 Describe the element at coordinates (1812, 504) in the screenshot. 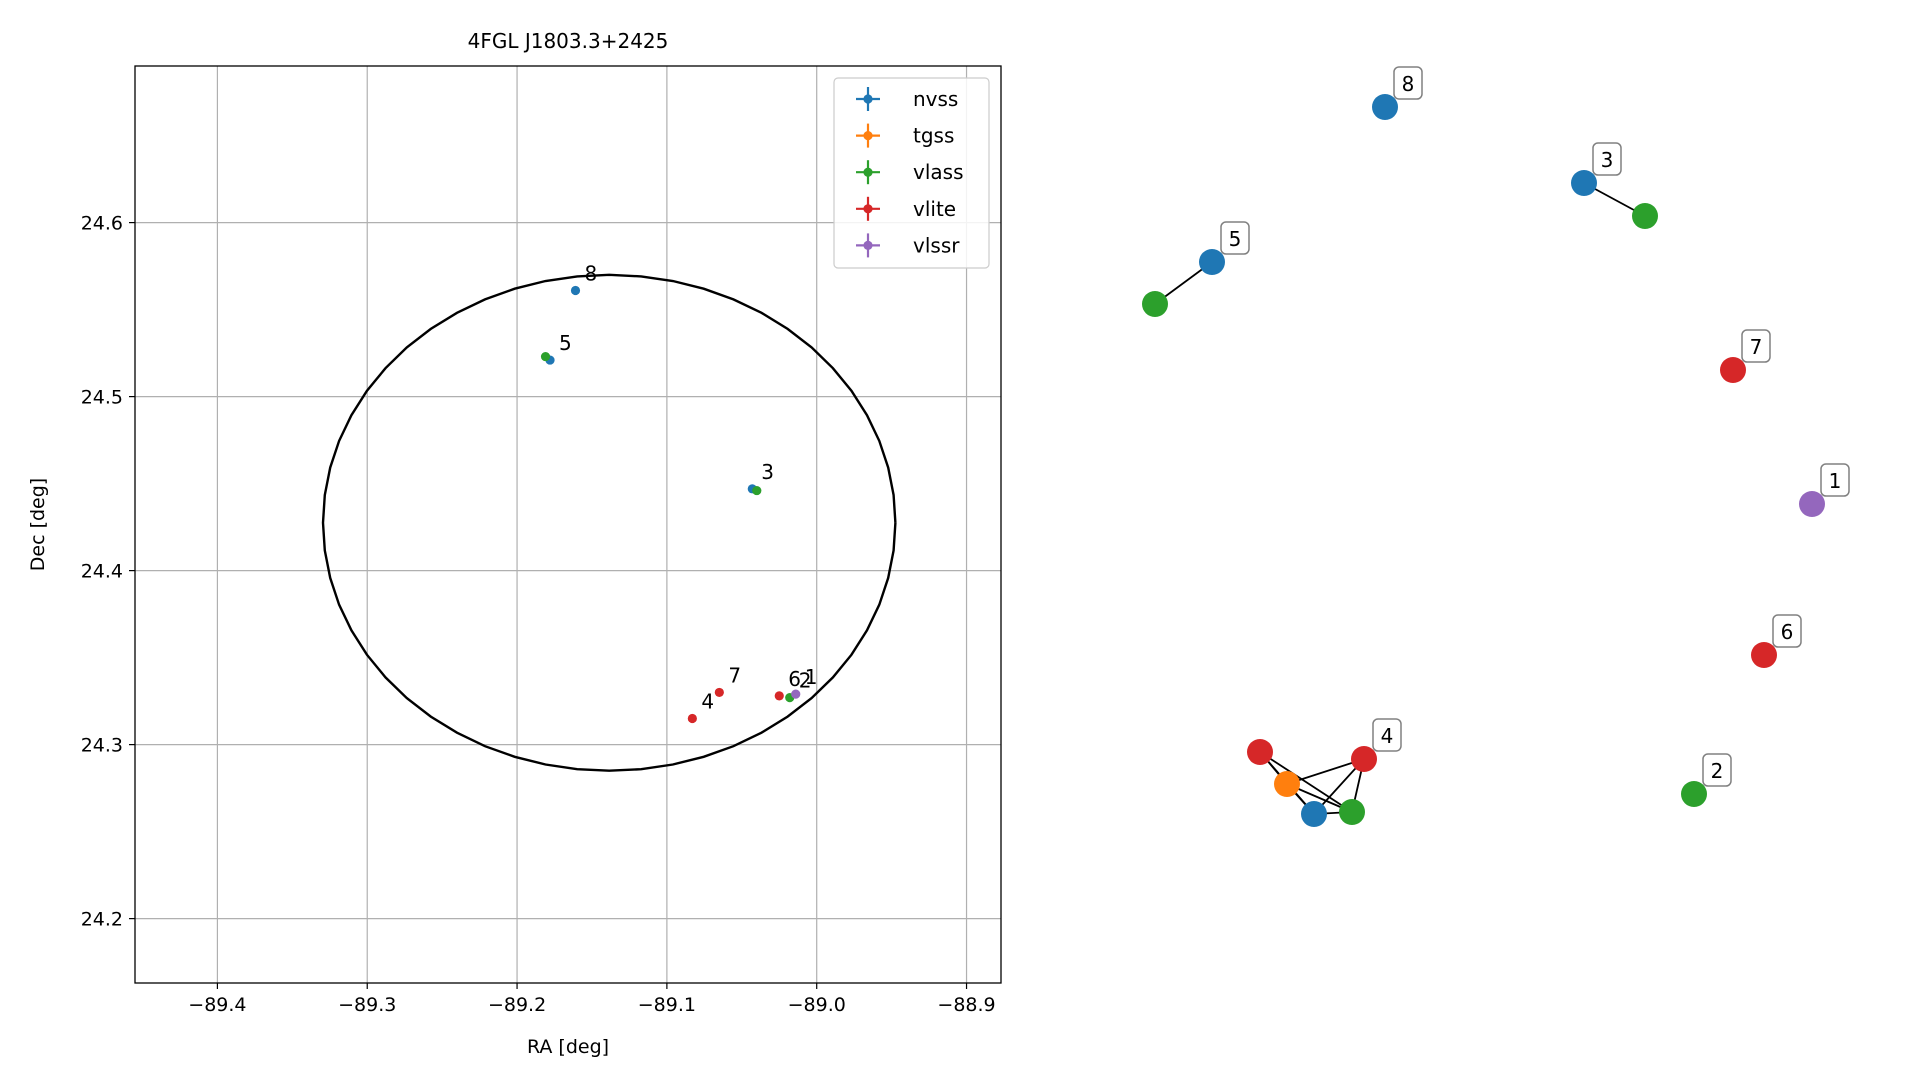

I see `graph-node-vlssr` at that location.